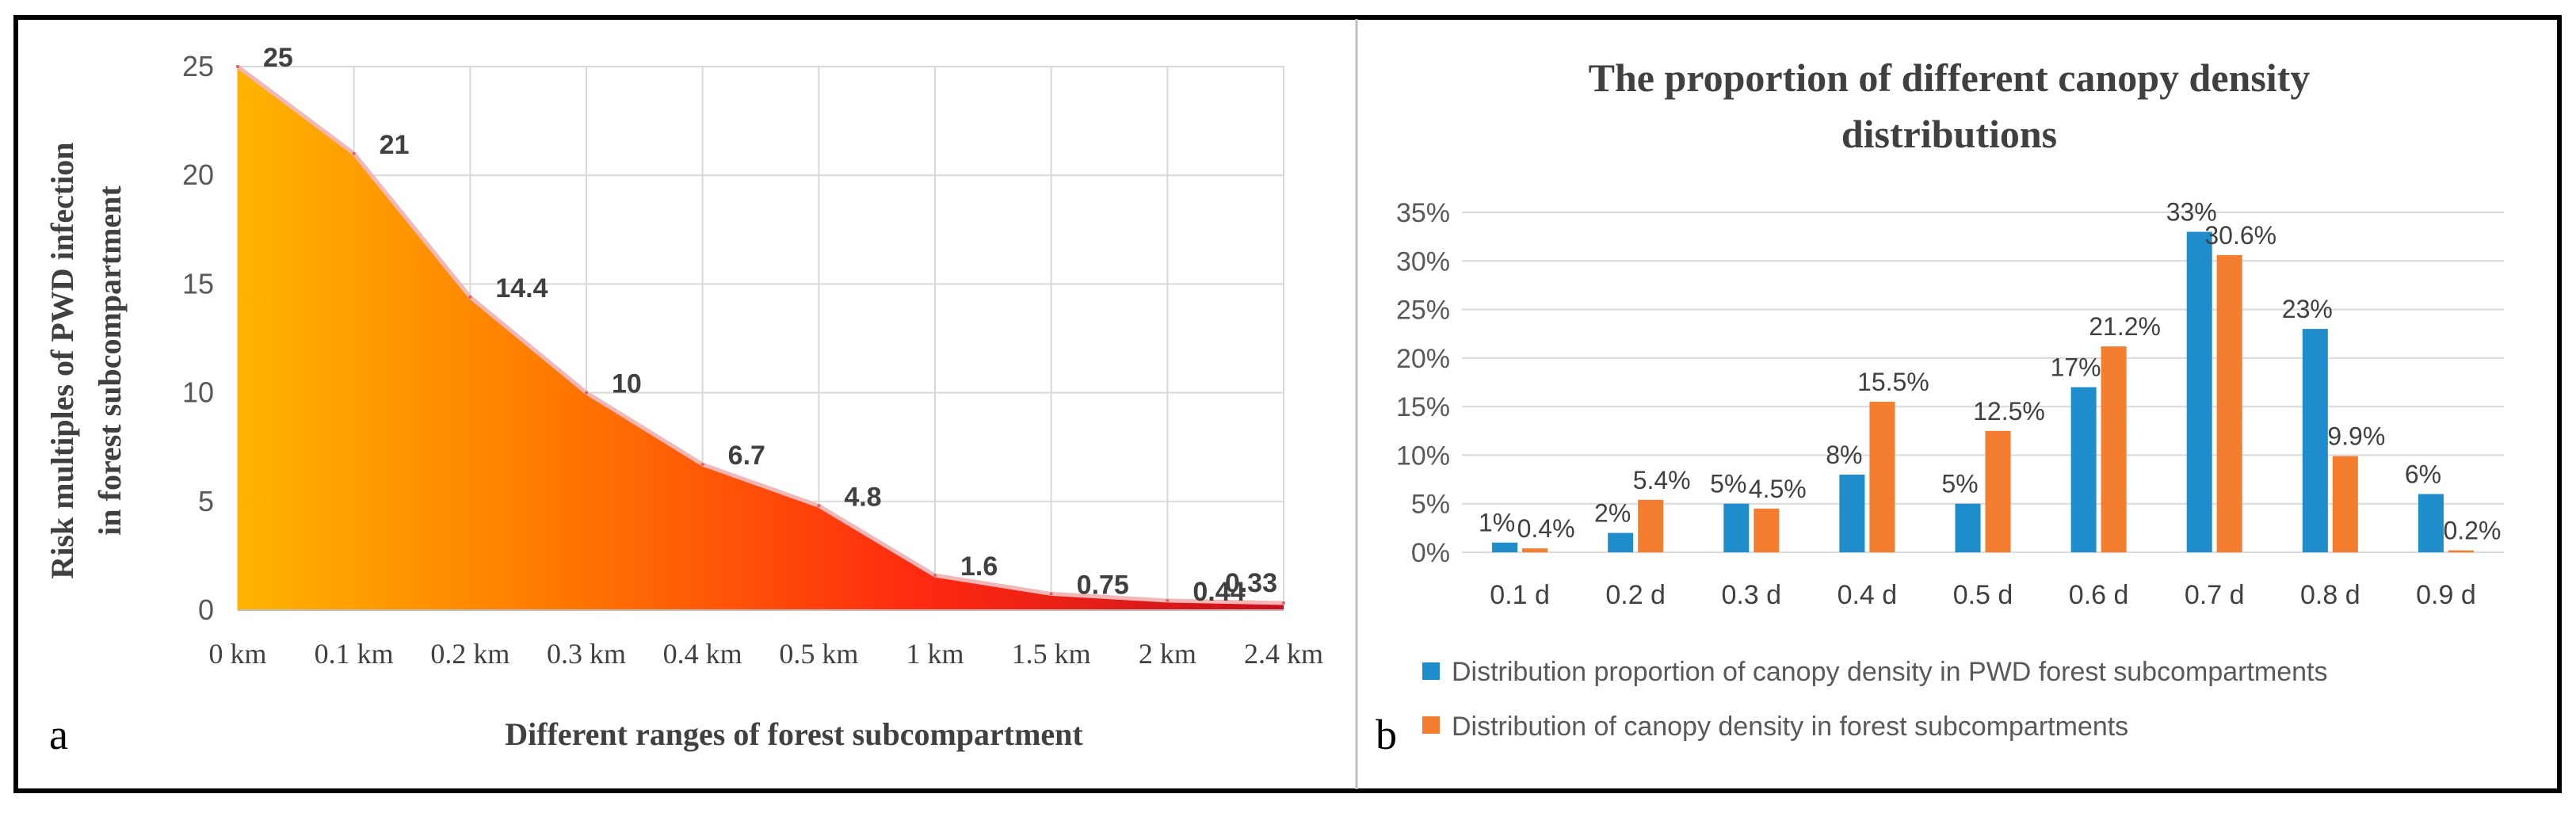 This screenshot has width=2576, height=813. I want to click on a-data-label: 1.6, so click(979, 567).